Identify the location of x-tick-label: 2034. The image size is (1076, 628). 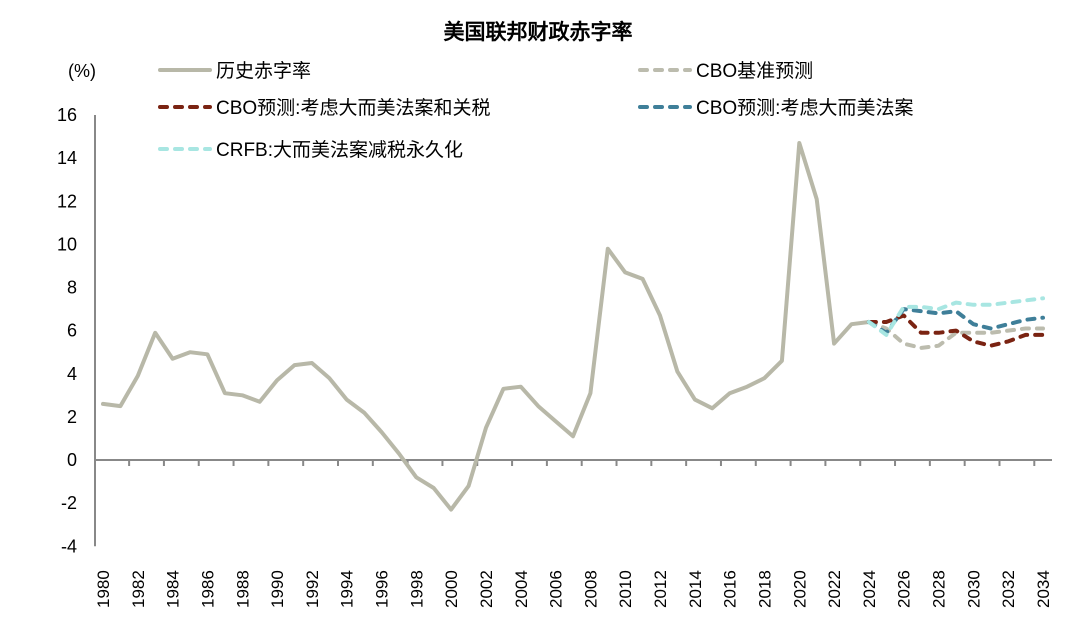
(1043, 589).